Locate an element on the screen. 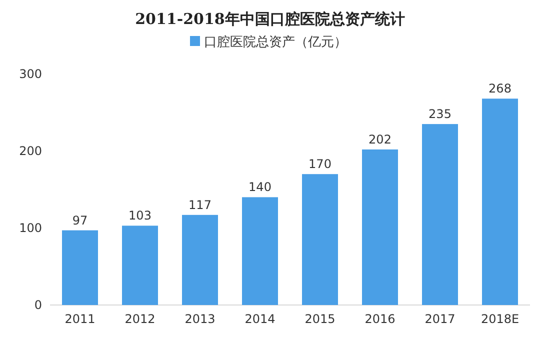  y-tick-label: 0 is located at coordinates (38, 305).